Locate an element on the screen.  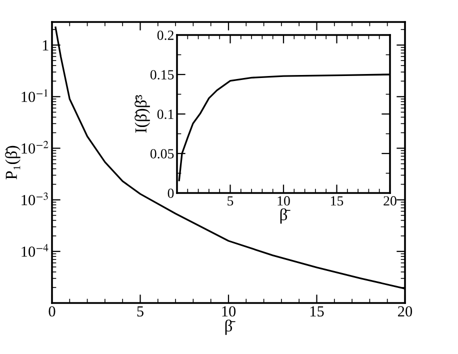
y-tick-label: 10$^{−3}$ is located at coordinates (35, 199).